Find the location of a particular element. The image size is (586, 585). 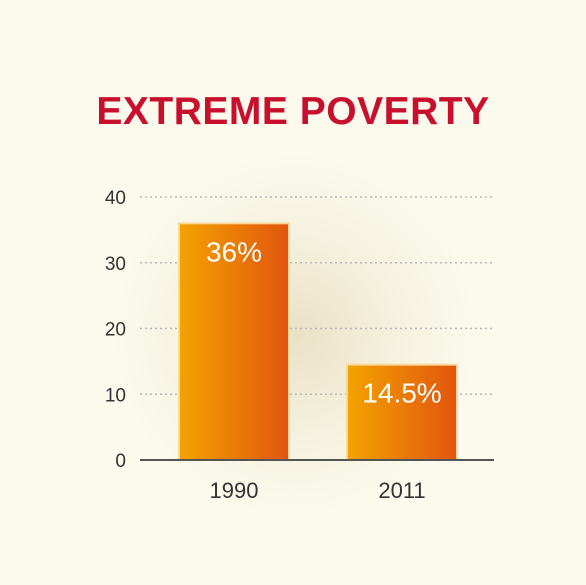

y-tick-label: 10 is located at coordinates (115, 395).